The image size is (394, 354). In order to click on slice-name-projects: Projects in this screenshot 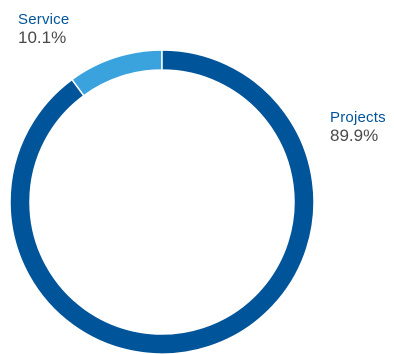, I will do `click(358, 117)`.